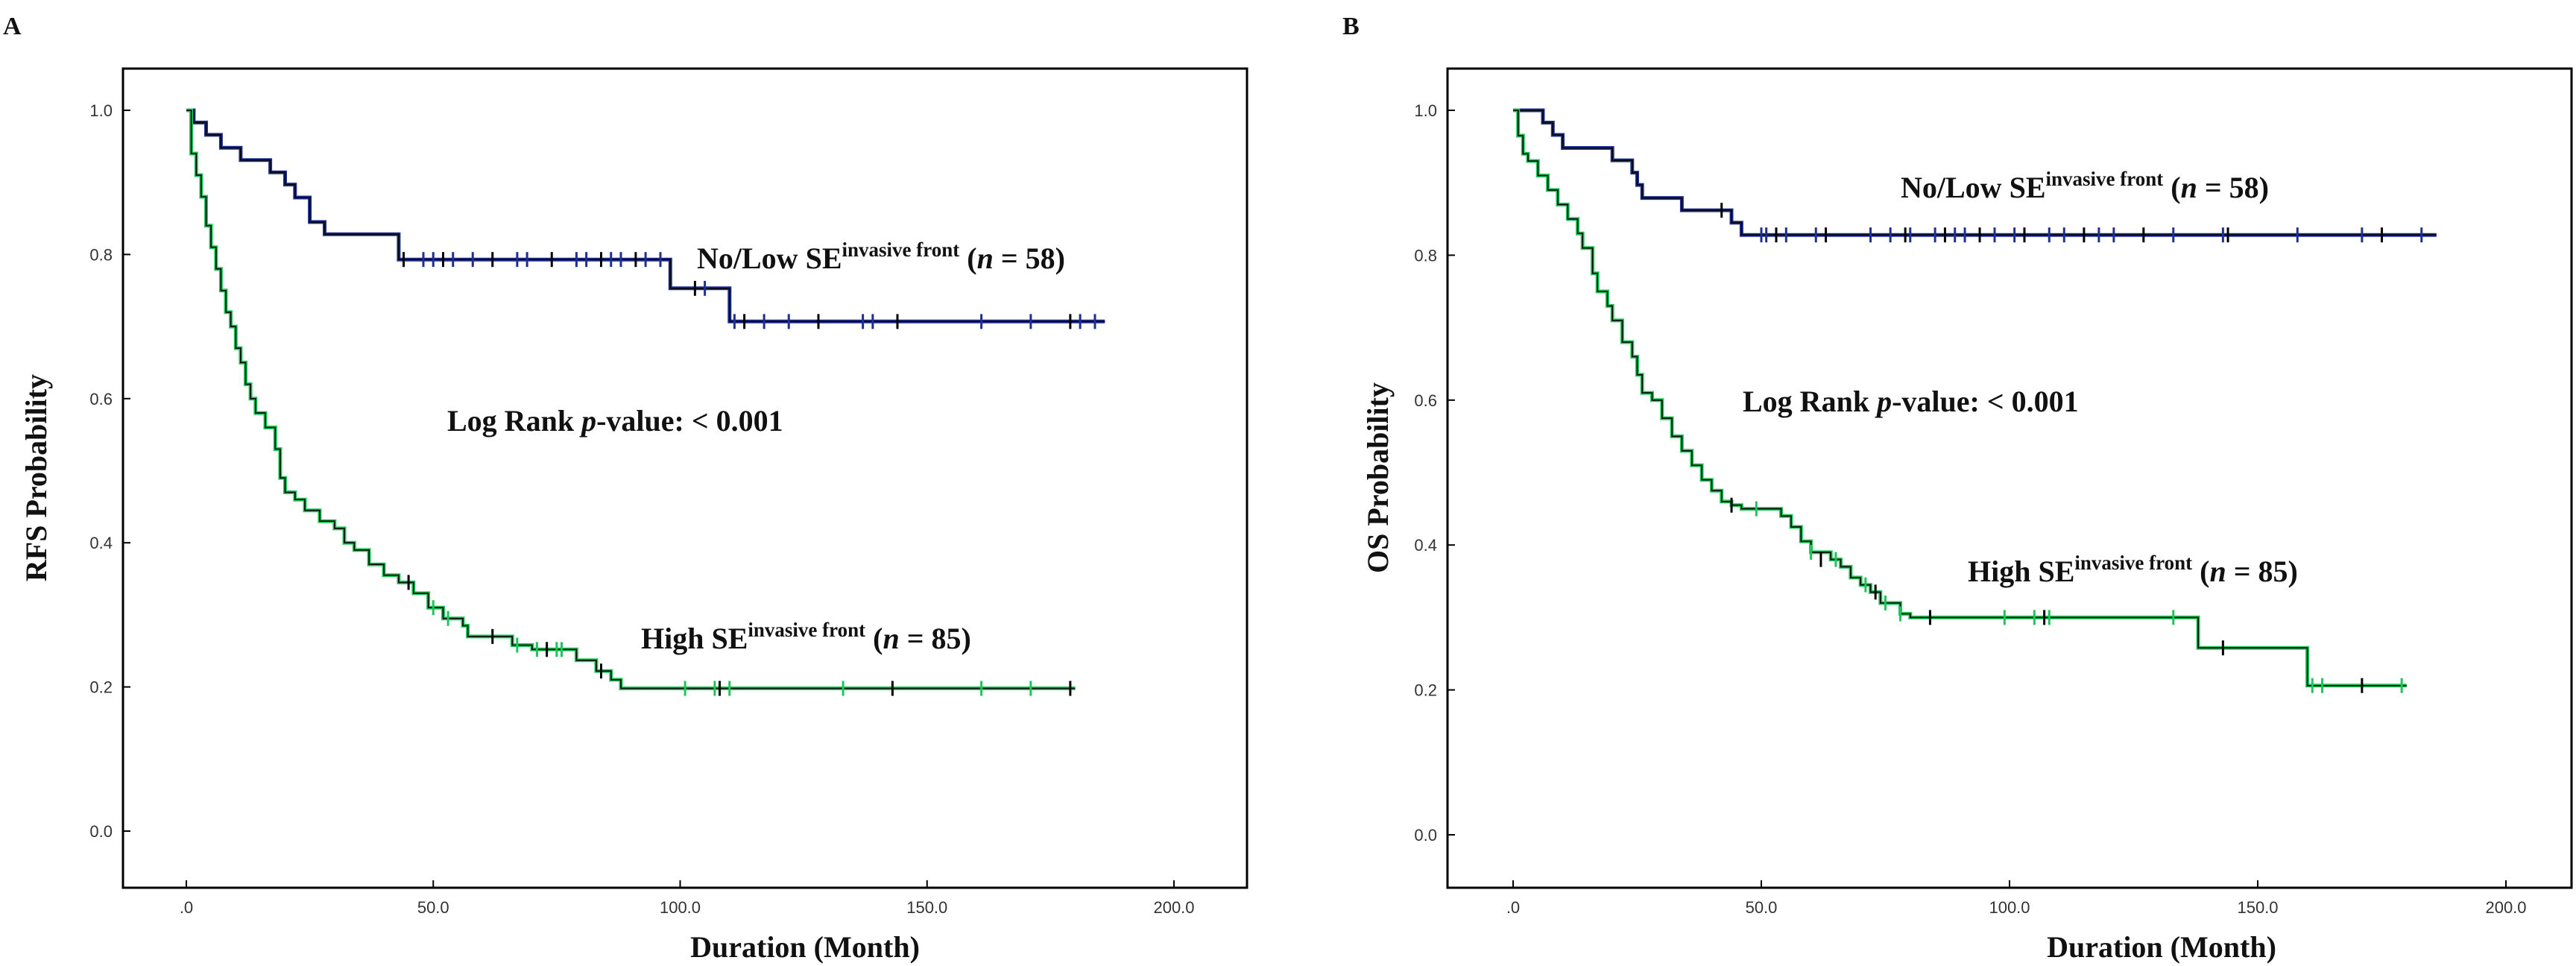 Image resolution: width=2576 pixels, height=966 pixels. I want to click on survival-curve, so click(645, 215).